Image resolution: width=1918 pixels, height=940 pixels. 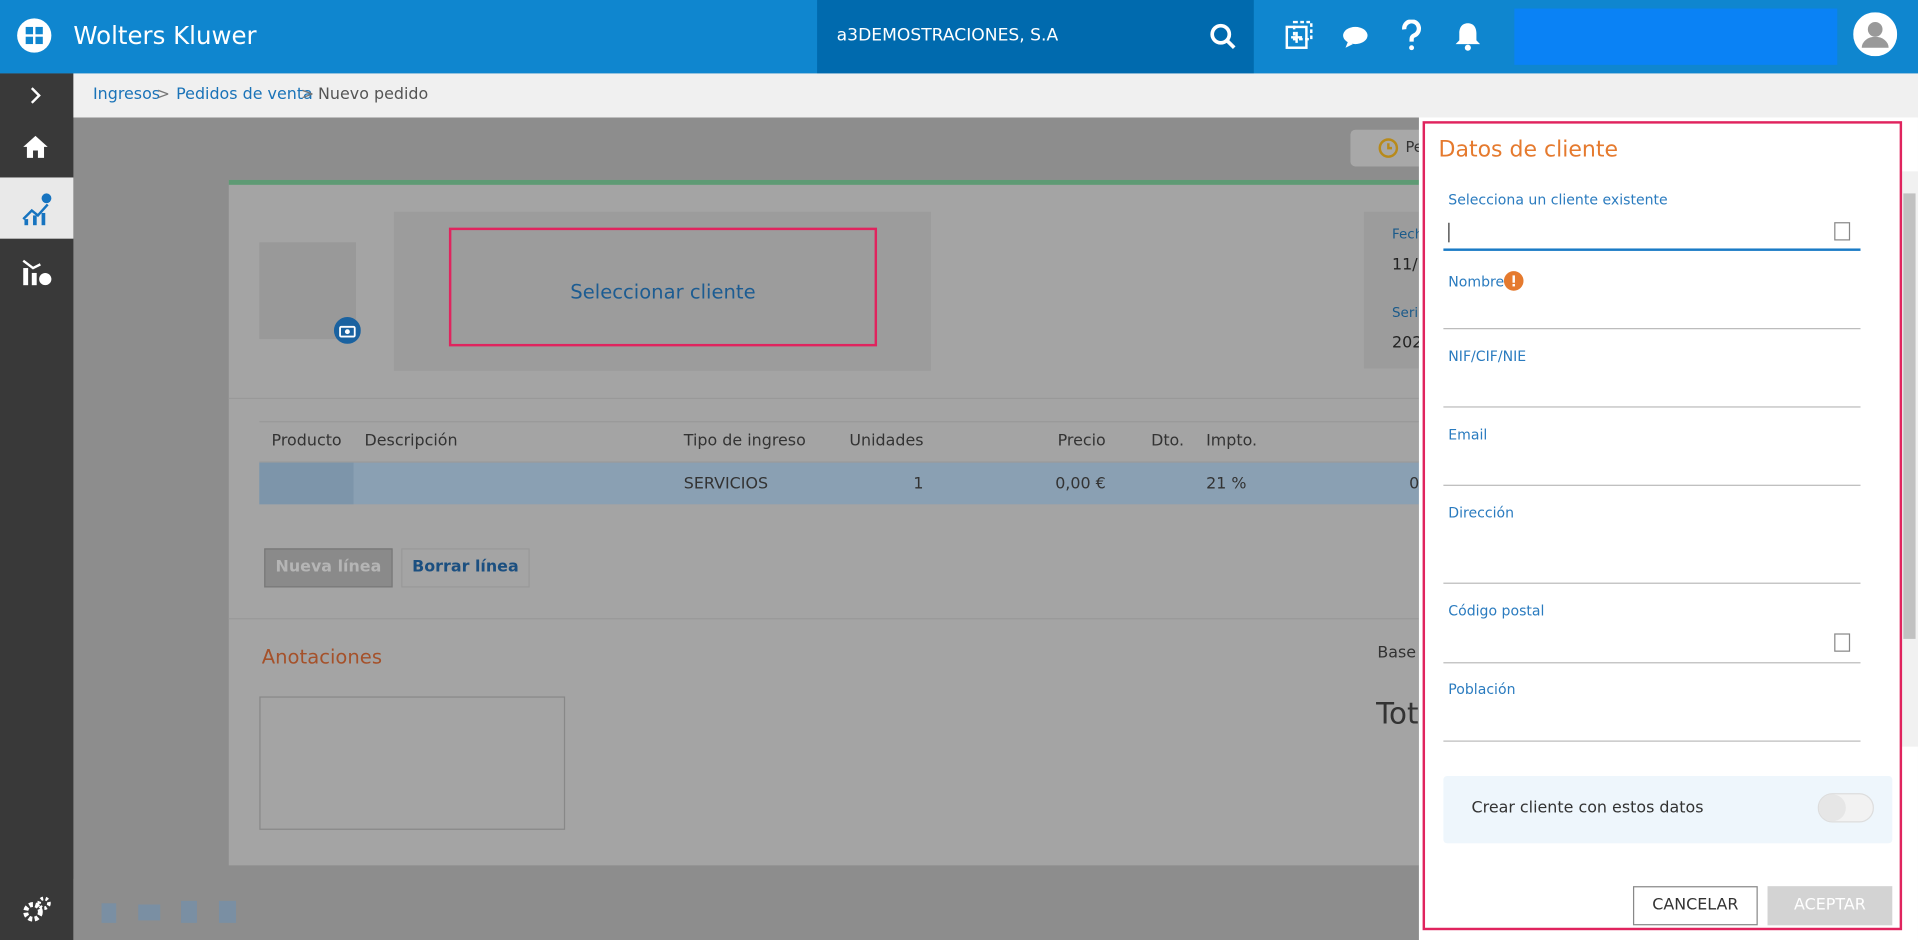 I want to click on field-label: Nombre, so click(x=1476, y=281).